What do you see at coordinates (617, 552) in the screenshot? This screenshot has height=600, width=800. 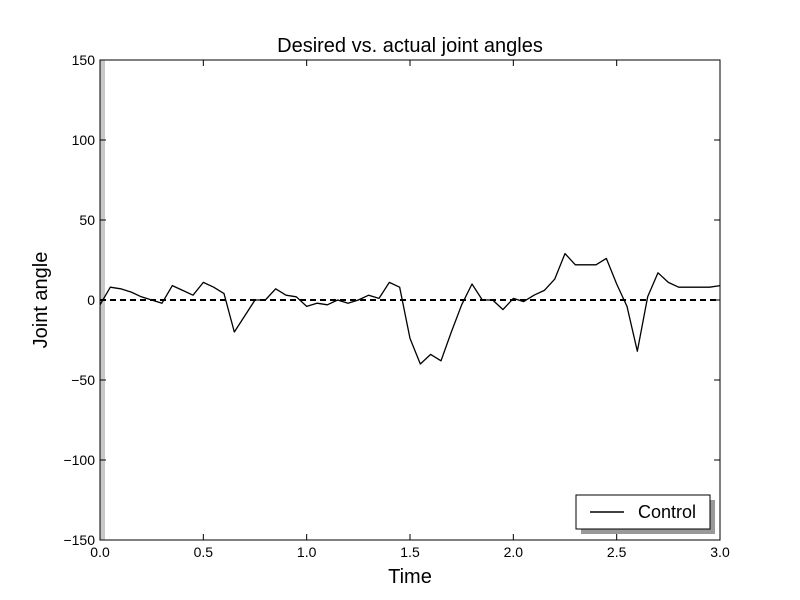 I see `x-tick-label: 2.5` at bounding box center [617, 552].